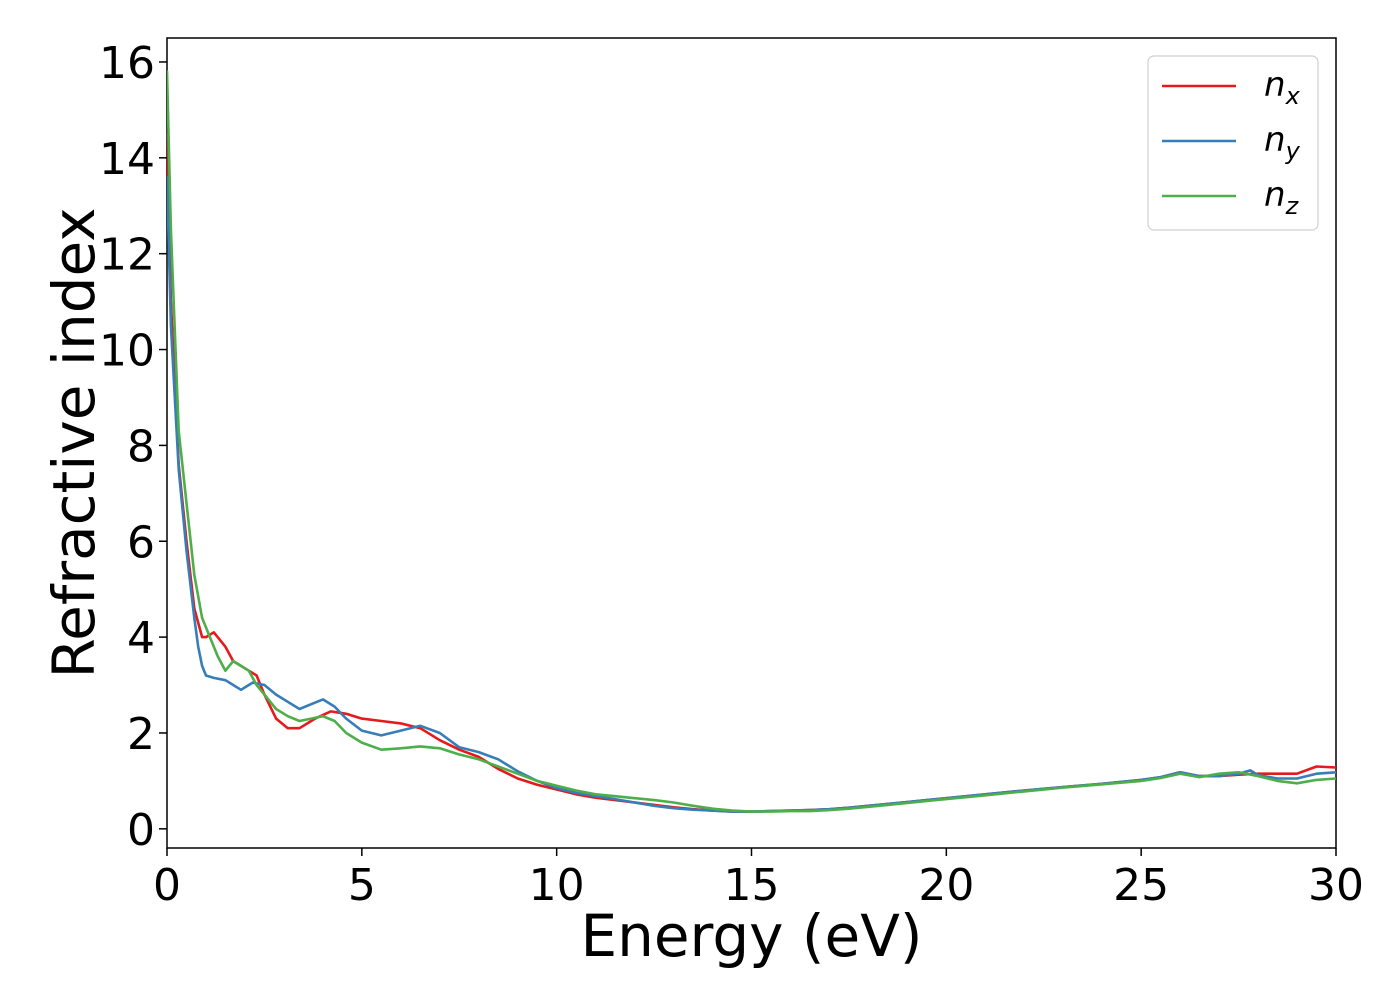 This screenshot has width=1400, height=1000. What do you see at coordinates (1282, 142) in the screenshot?
I see `legend-label-y: ny` at bounding box center [1282, 142].